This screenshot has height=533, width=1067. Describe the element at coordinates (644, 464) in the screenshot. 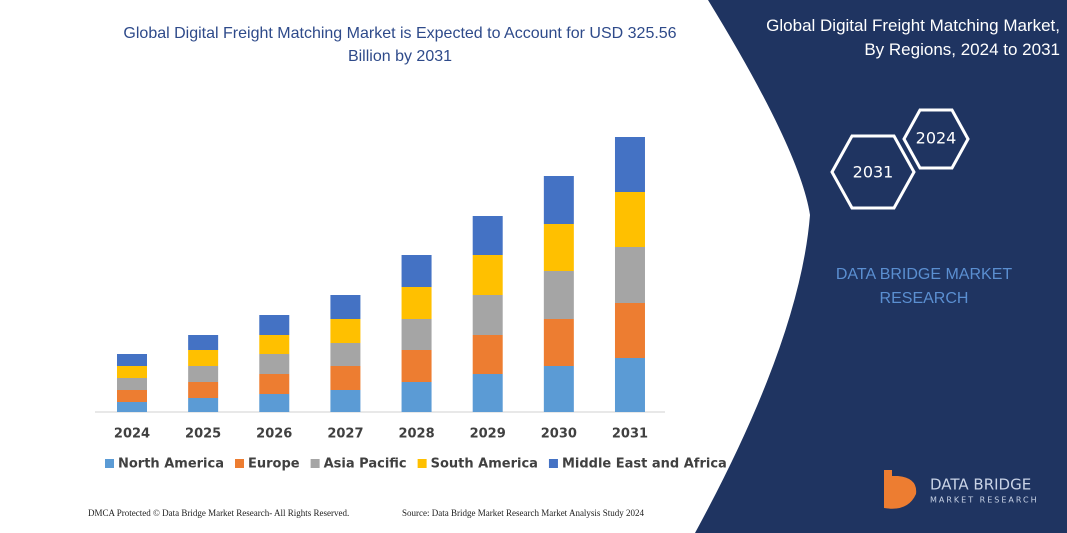

I see `legend-label: Middle East and Africa` at that location.